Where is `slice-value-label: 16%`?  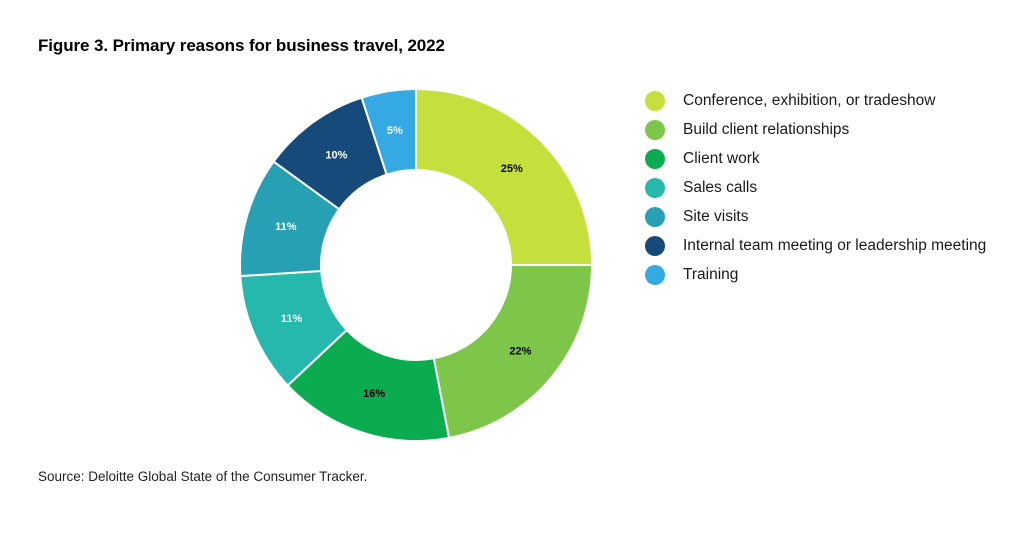
slice-value-label: 16% is located at coordinates (374, 394).